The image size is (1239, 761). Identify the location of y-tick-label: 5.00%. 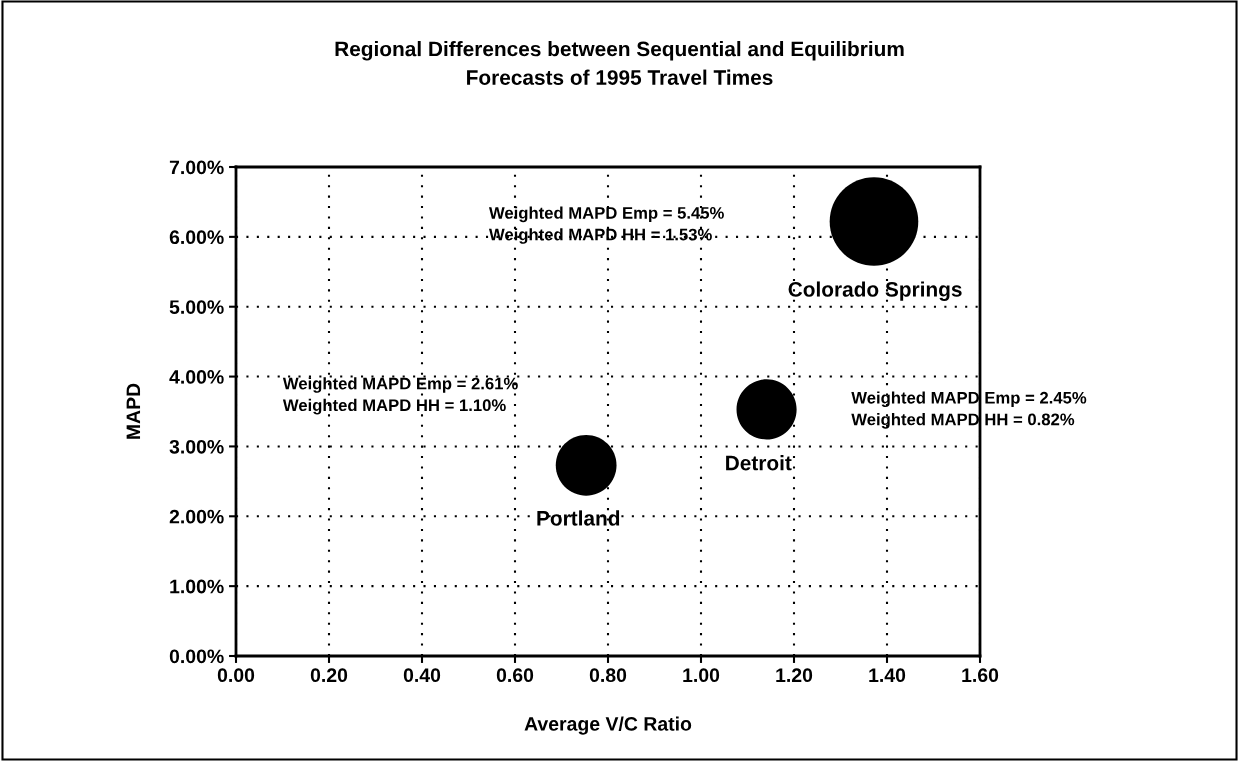
(196, 307).